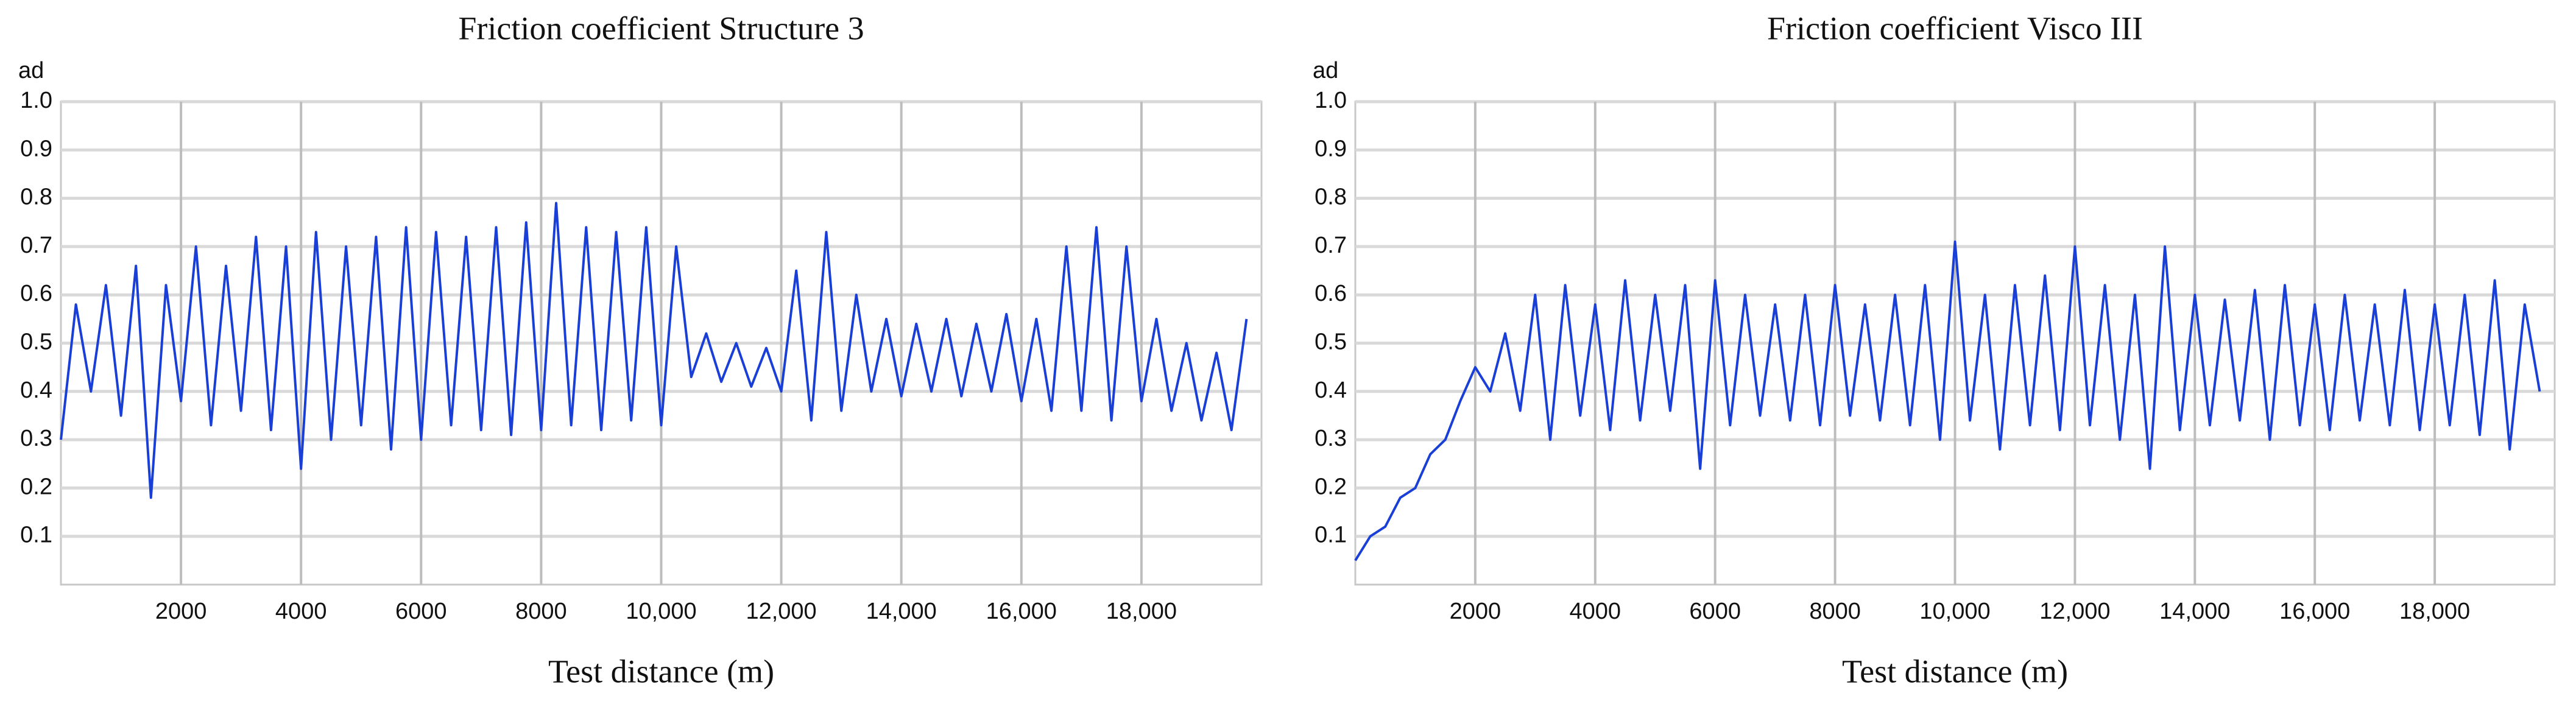  What do you see at coordinates (1955, 28) in the screenshot?
I see `chart-title: Friction coefficient Visco III` at bounding box center [1955, 28].